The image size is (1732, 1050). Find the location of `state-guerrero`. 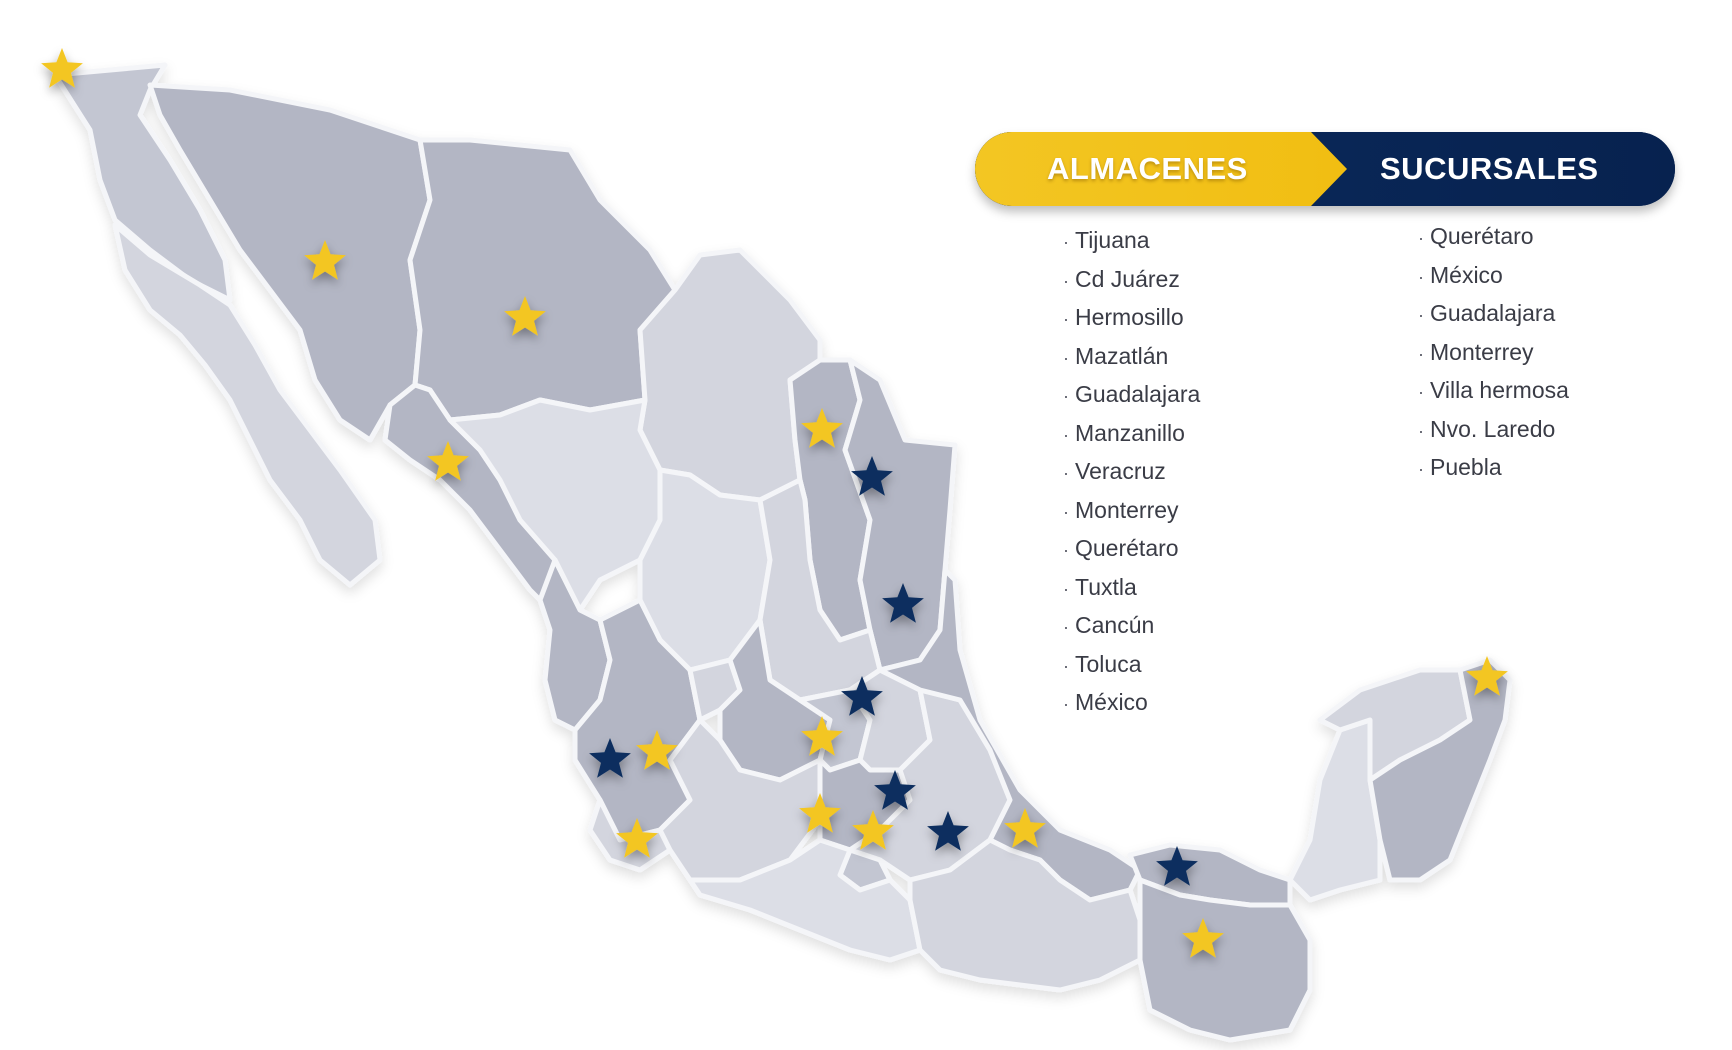

state-guerrero is located at coordinates (805, 900).